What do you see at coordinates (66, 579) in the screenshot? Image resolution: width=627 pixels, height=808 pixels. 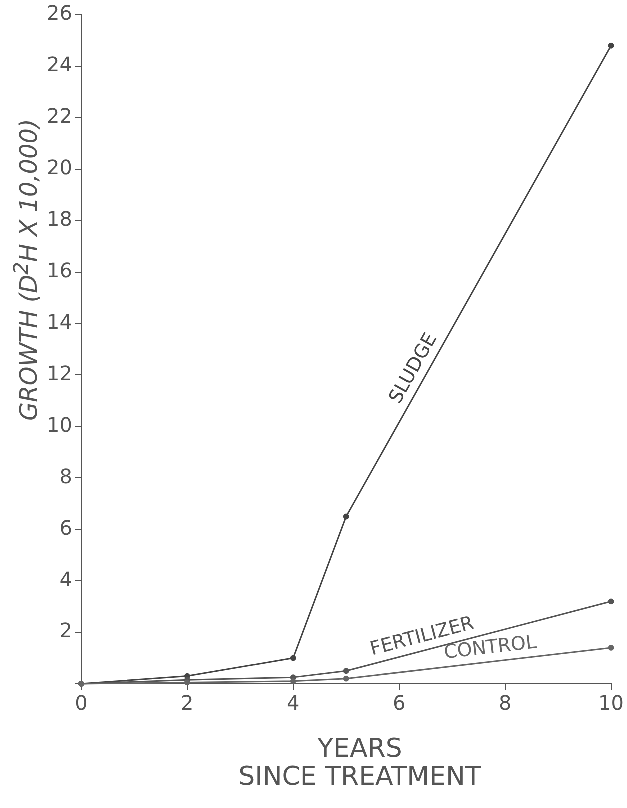 I see `y-tick-label: 4` at bounding box center [66, 579].